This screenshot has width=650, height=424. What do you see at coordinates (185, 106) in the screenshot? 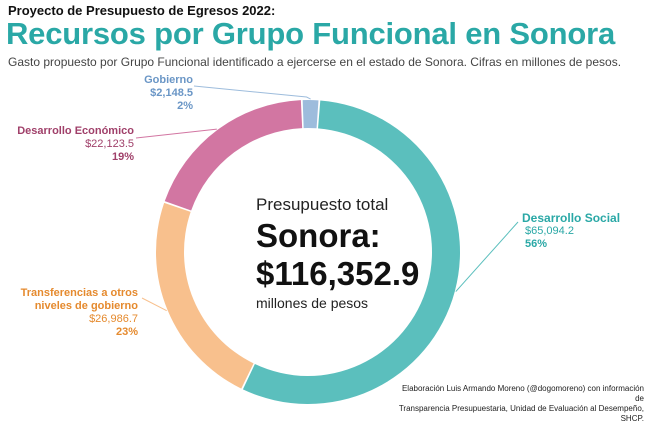
I see `label-gobierno-percent: 2%` at bounding box center [185, 106].